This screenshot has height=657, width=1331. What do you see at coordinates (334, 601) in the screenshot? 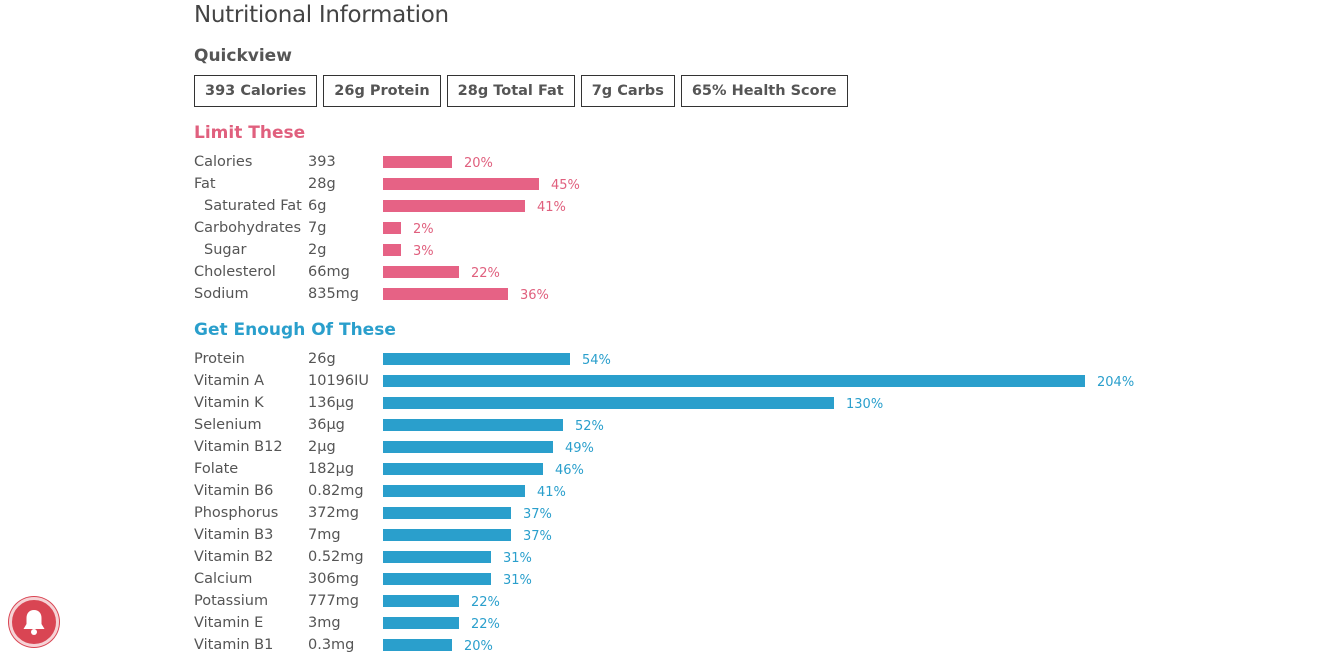
I see `nutrient-amount: 777mg` at bounding box center [334, 601].